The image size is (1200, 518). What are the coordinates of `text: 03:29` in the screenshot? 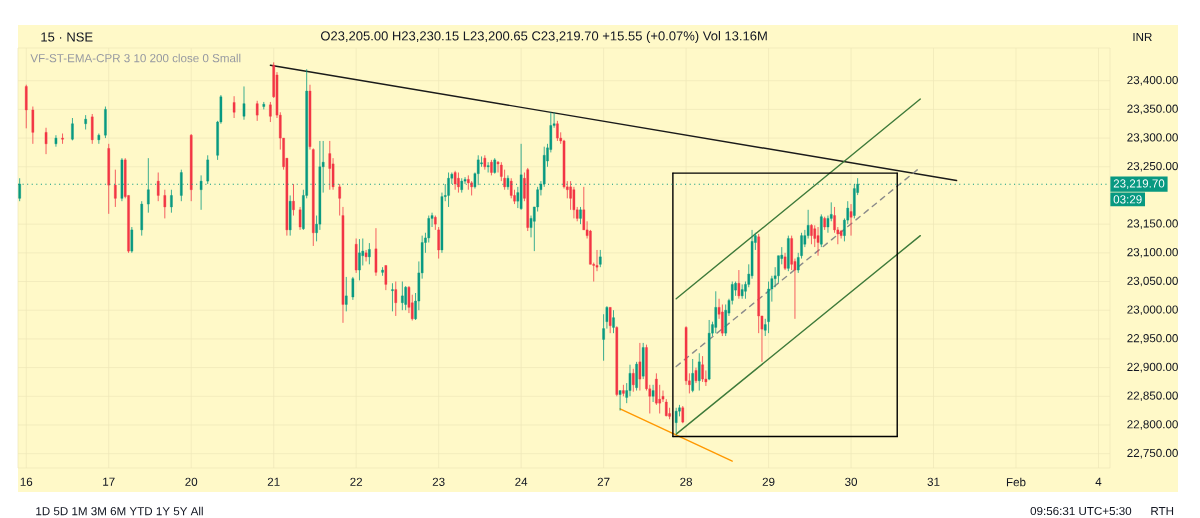 It's located at (1127, 199).